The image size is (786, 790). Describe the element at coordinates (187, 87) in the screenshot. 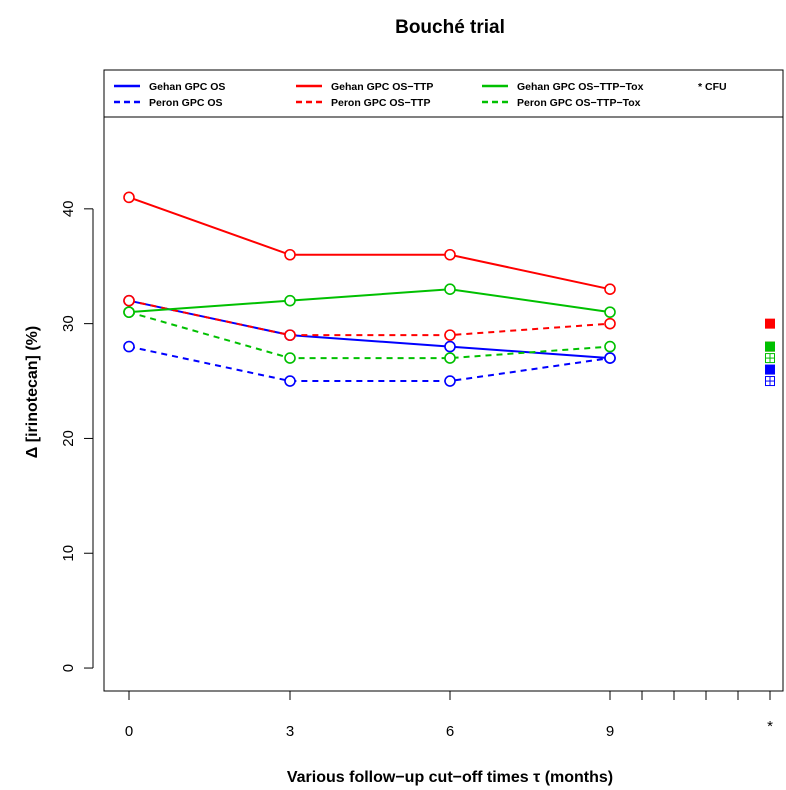

I see `legend-label: Gehan GPC OS` at that location.